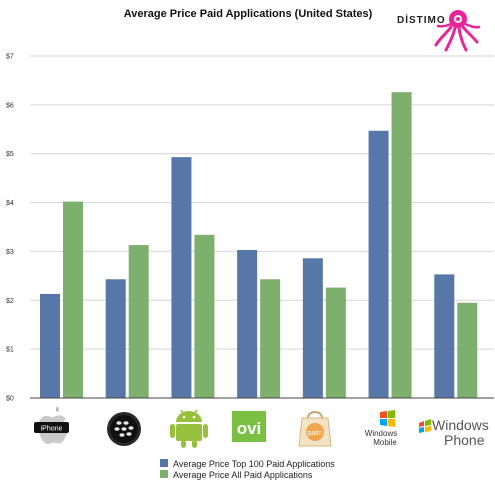 The height and width of the screenshot is (489, 495). What do you see at coordinates (52, 429) in the screenshot?
I see `iphone-label: iPhone` at bounding box center [52, 429].